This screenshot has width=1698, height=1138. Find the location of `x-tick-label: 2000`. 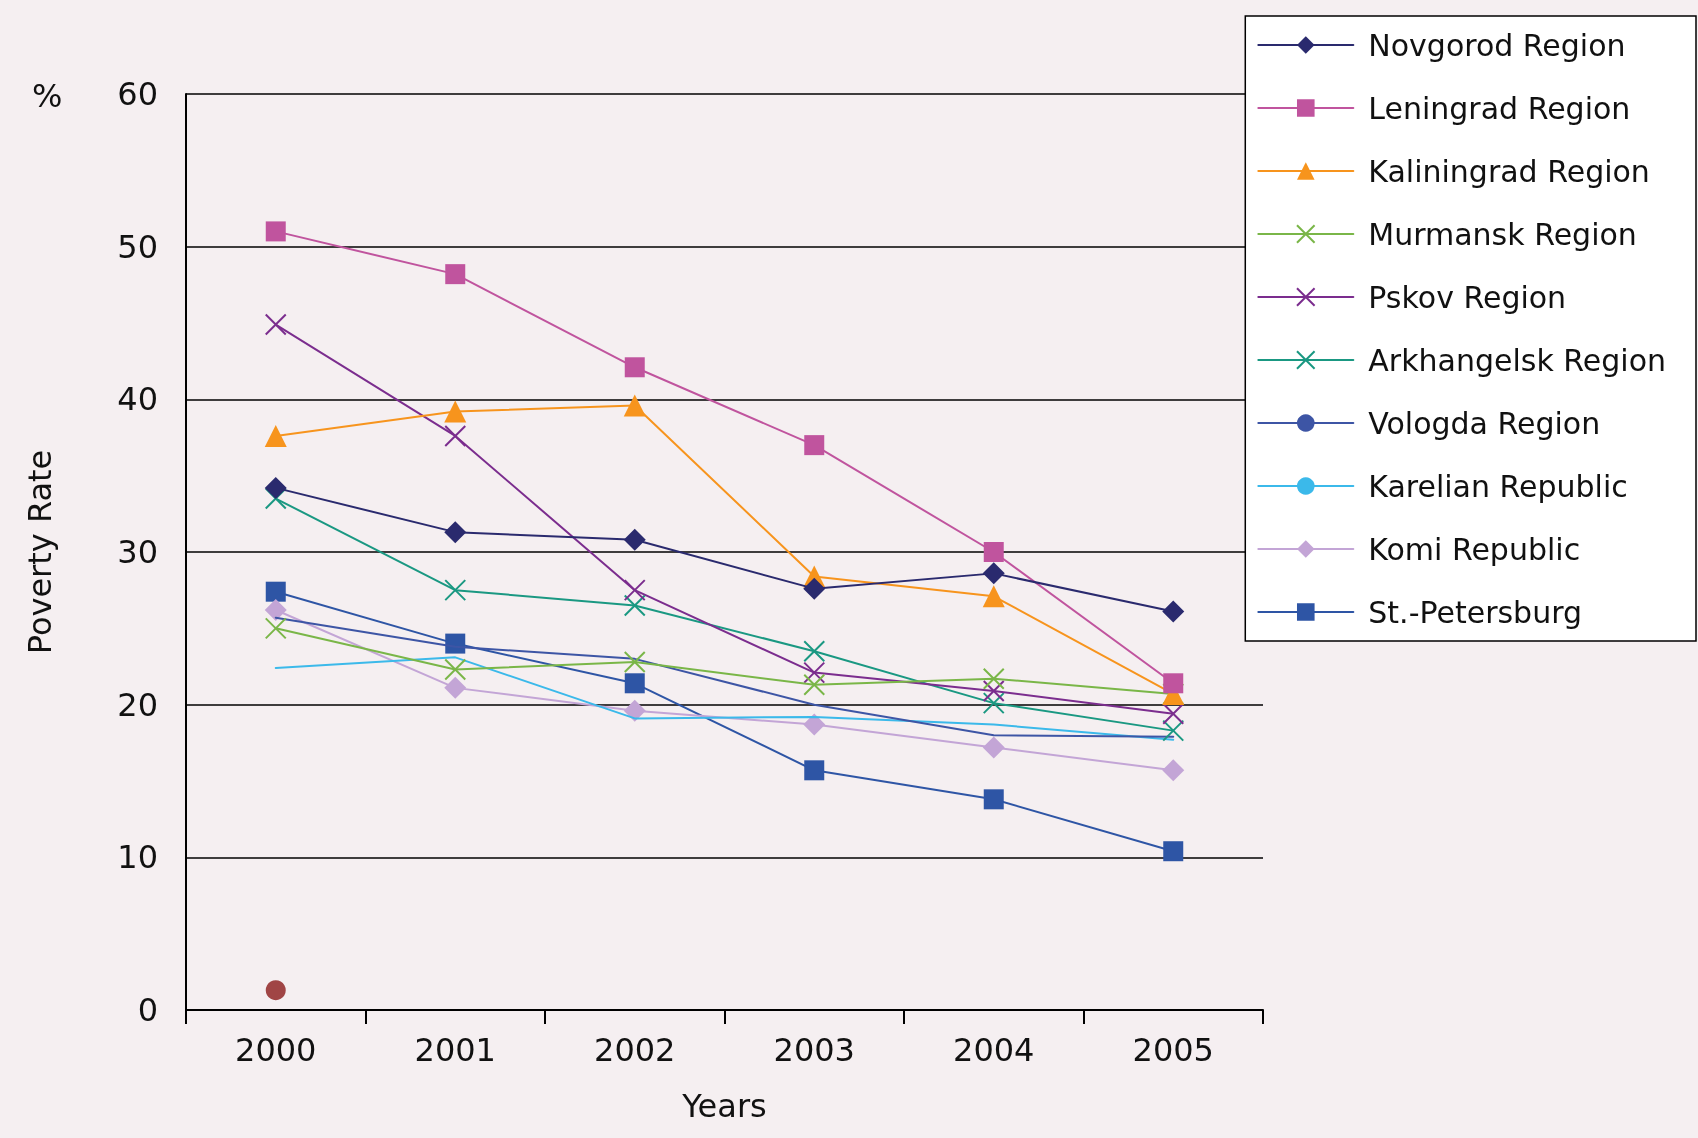

x-tick-label: 2000 is located at coordinates (276, 1050).